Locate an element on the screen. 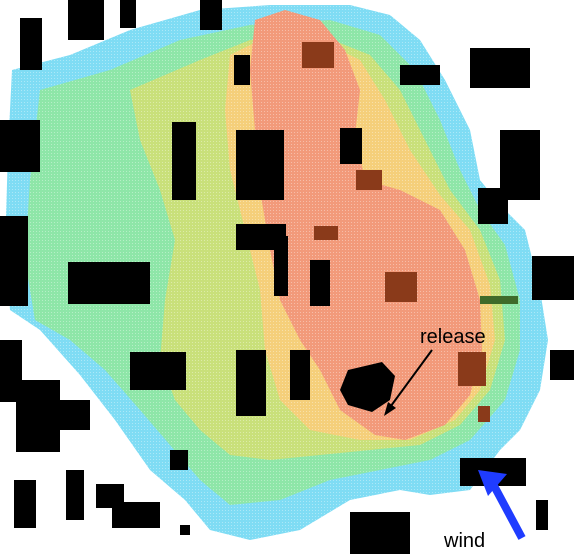 The height and width of the screenshot is (554, 574). arrow-down-left-icon is located at coordinates (410, 380).